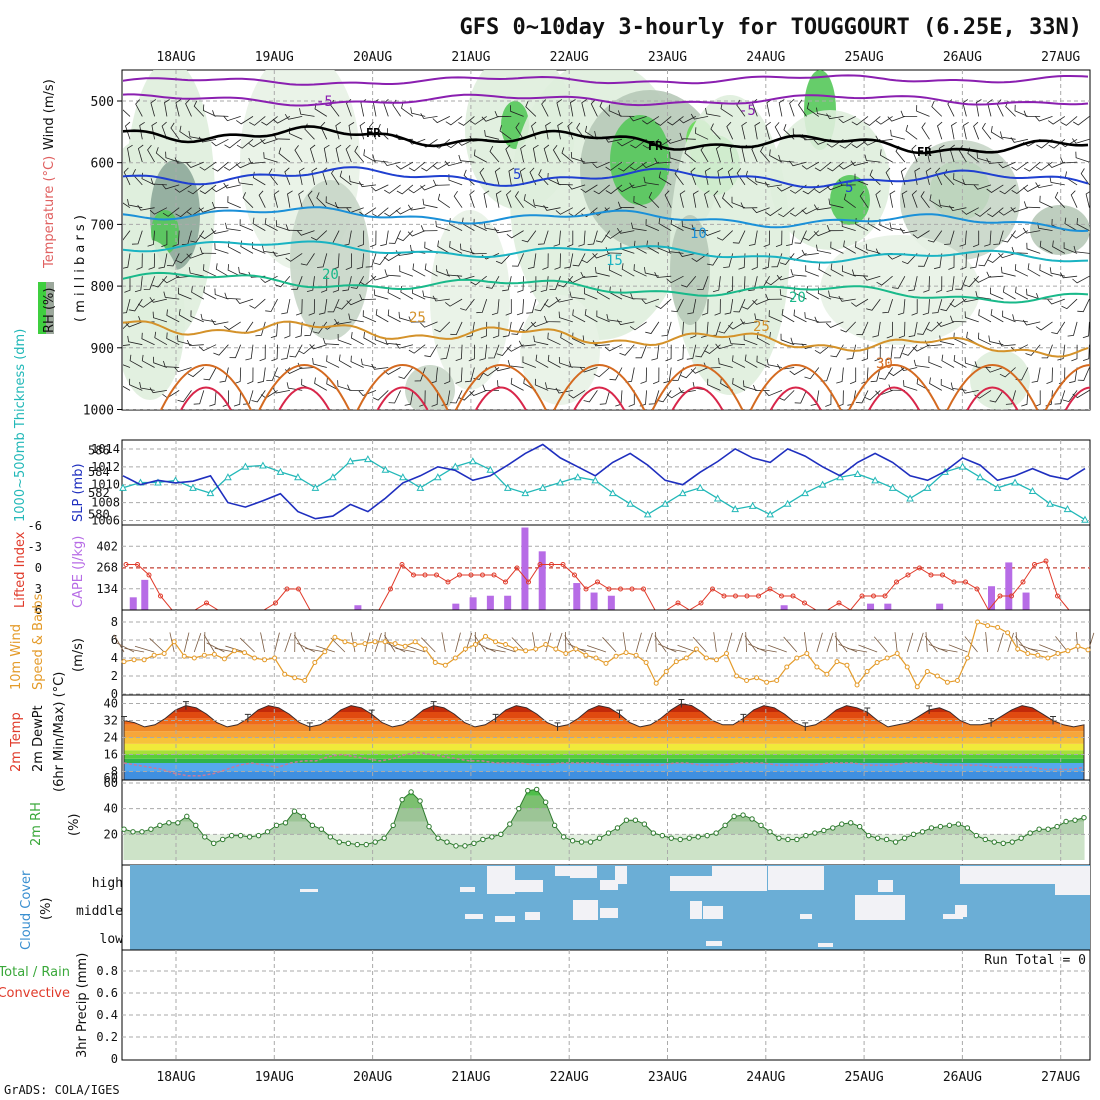  I want to click on contour-label-minus5-a: -5, so click(324, 102).